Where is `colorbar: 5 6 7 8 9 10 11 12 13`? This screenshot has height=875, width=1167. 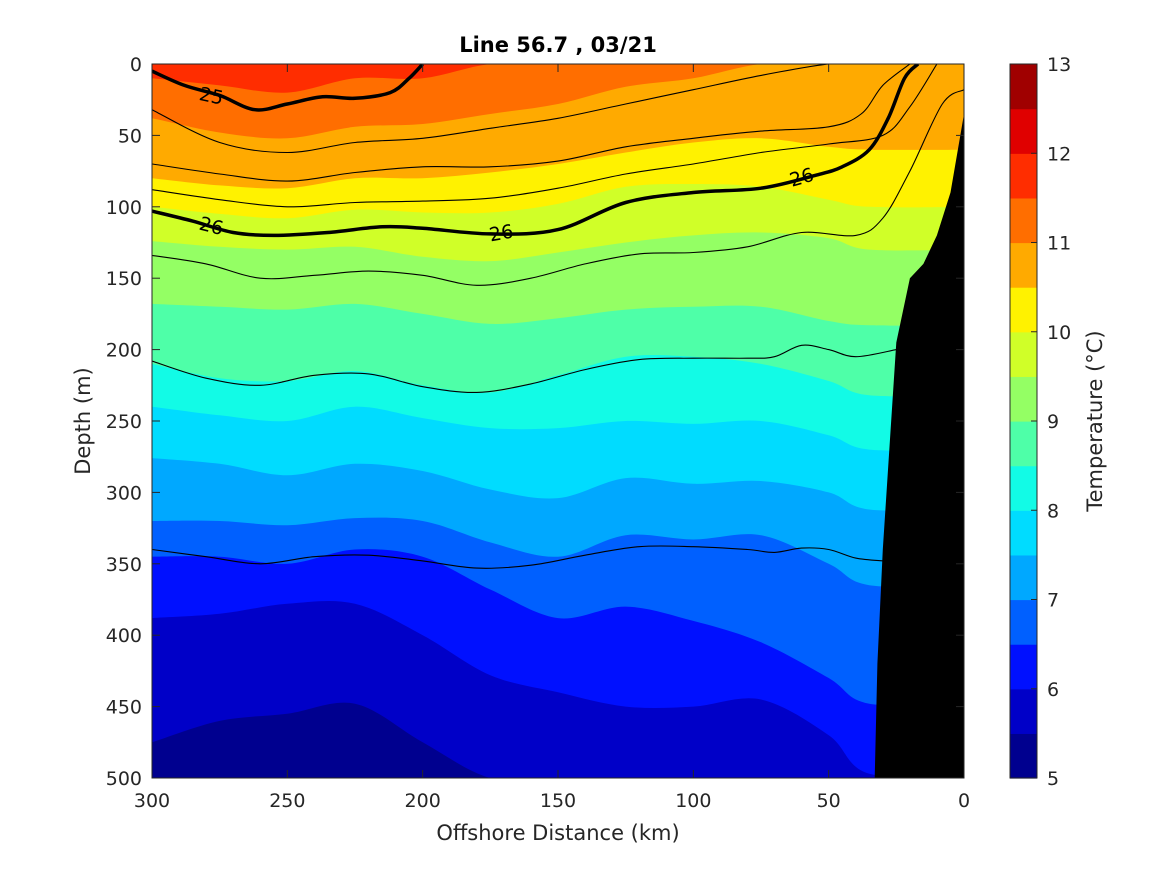
colorbar: 5 6 7 8 9 10 11 12 13 is located at coordinates (1040, 422).